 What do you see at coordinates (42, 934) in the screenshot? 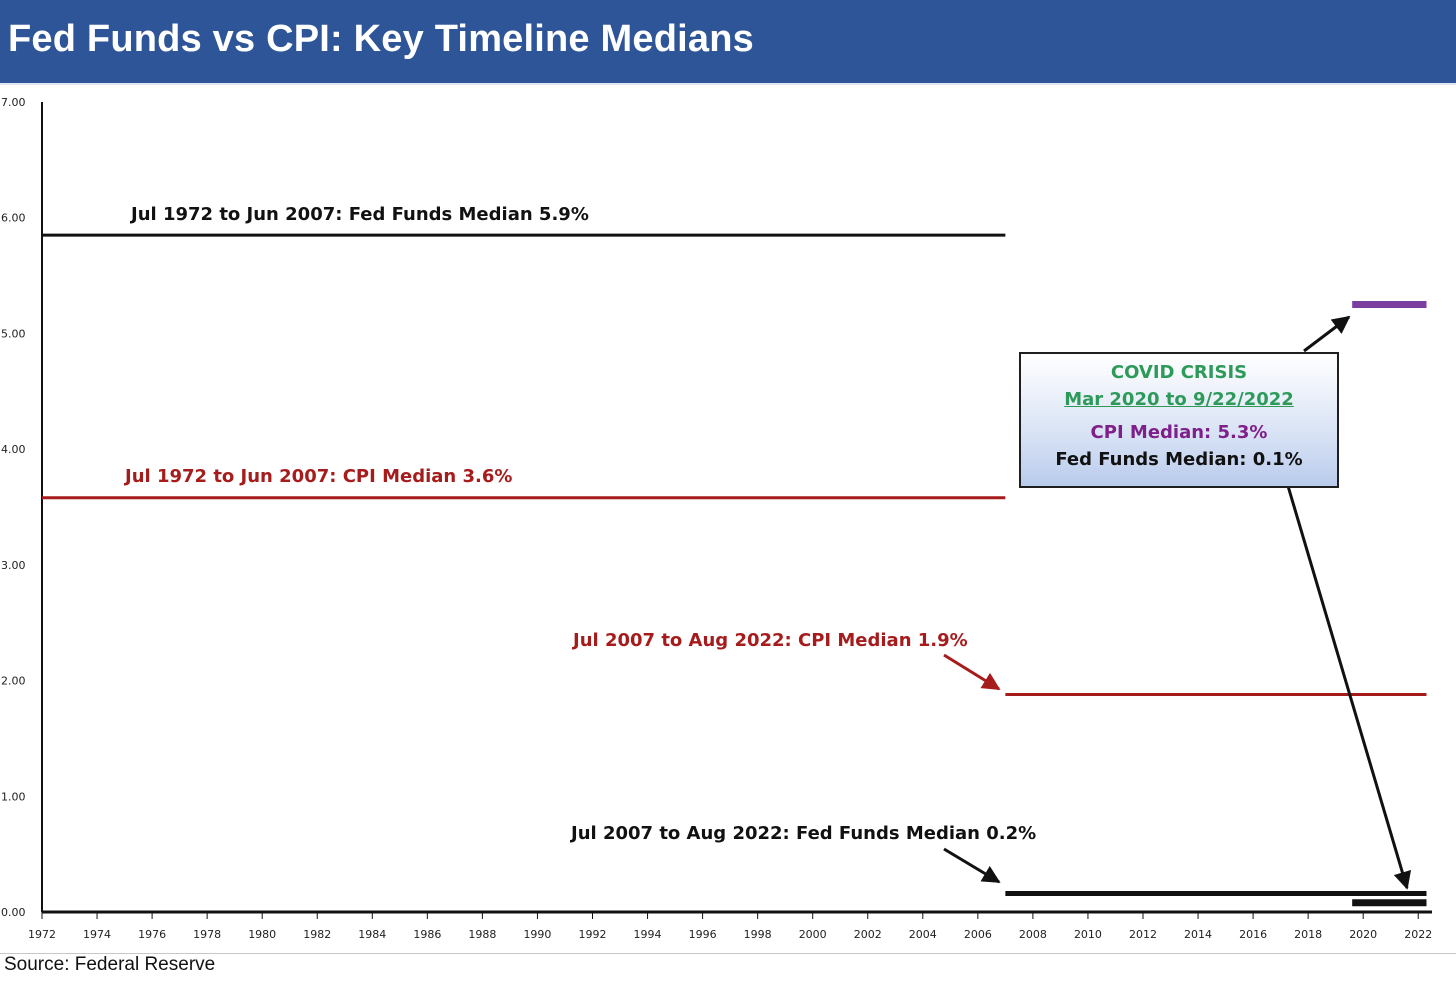
I see `x-tick-label: 1972` at bounding box center [42, 934].